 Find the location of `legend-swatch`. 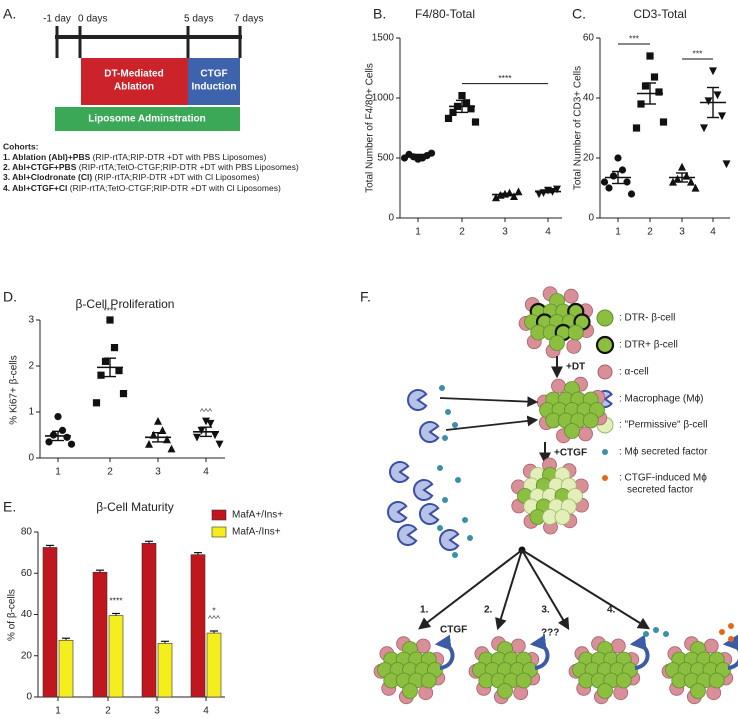

legend-swatch is located at coordinates (219, 515).